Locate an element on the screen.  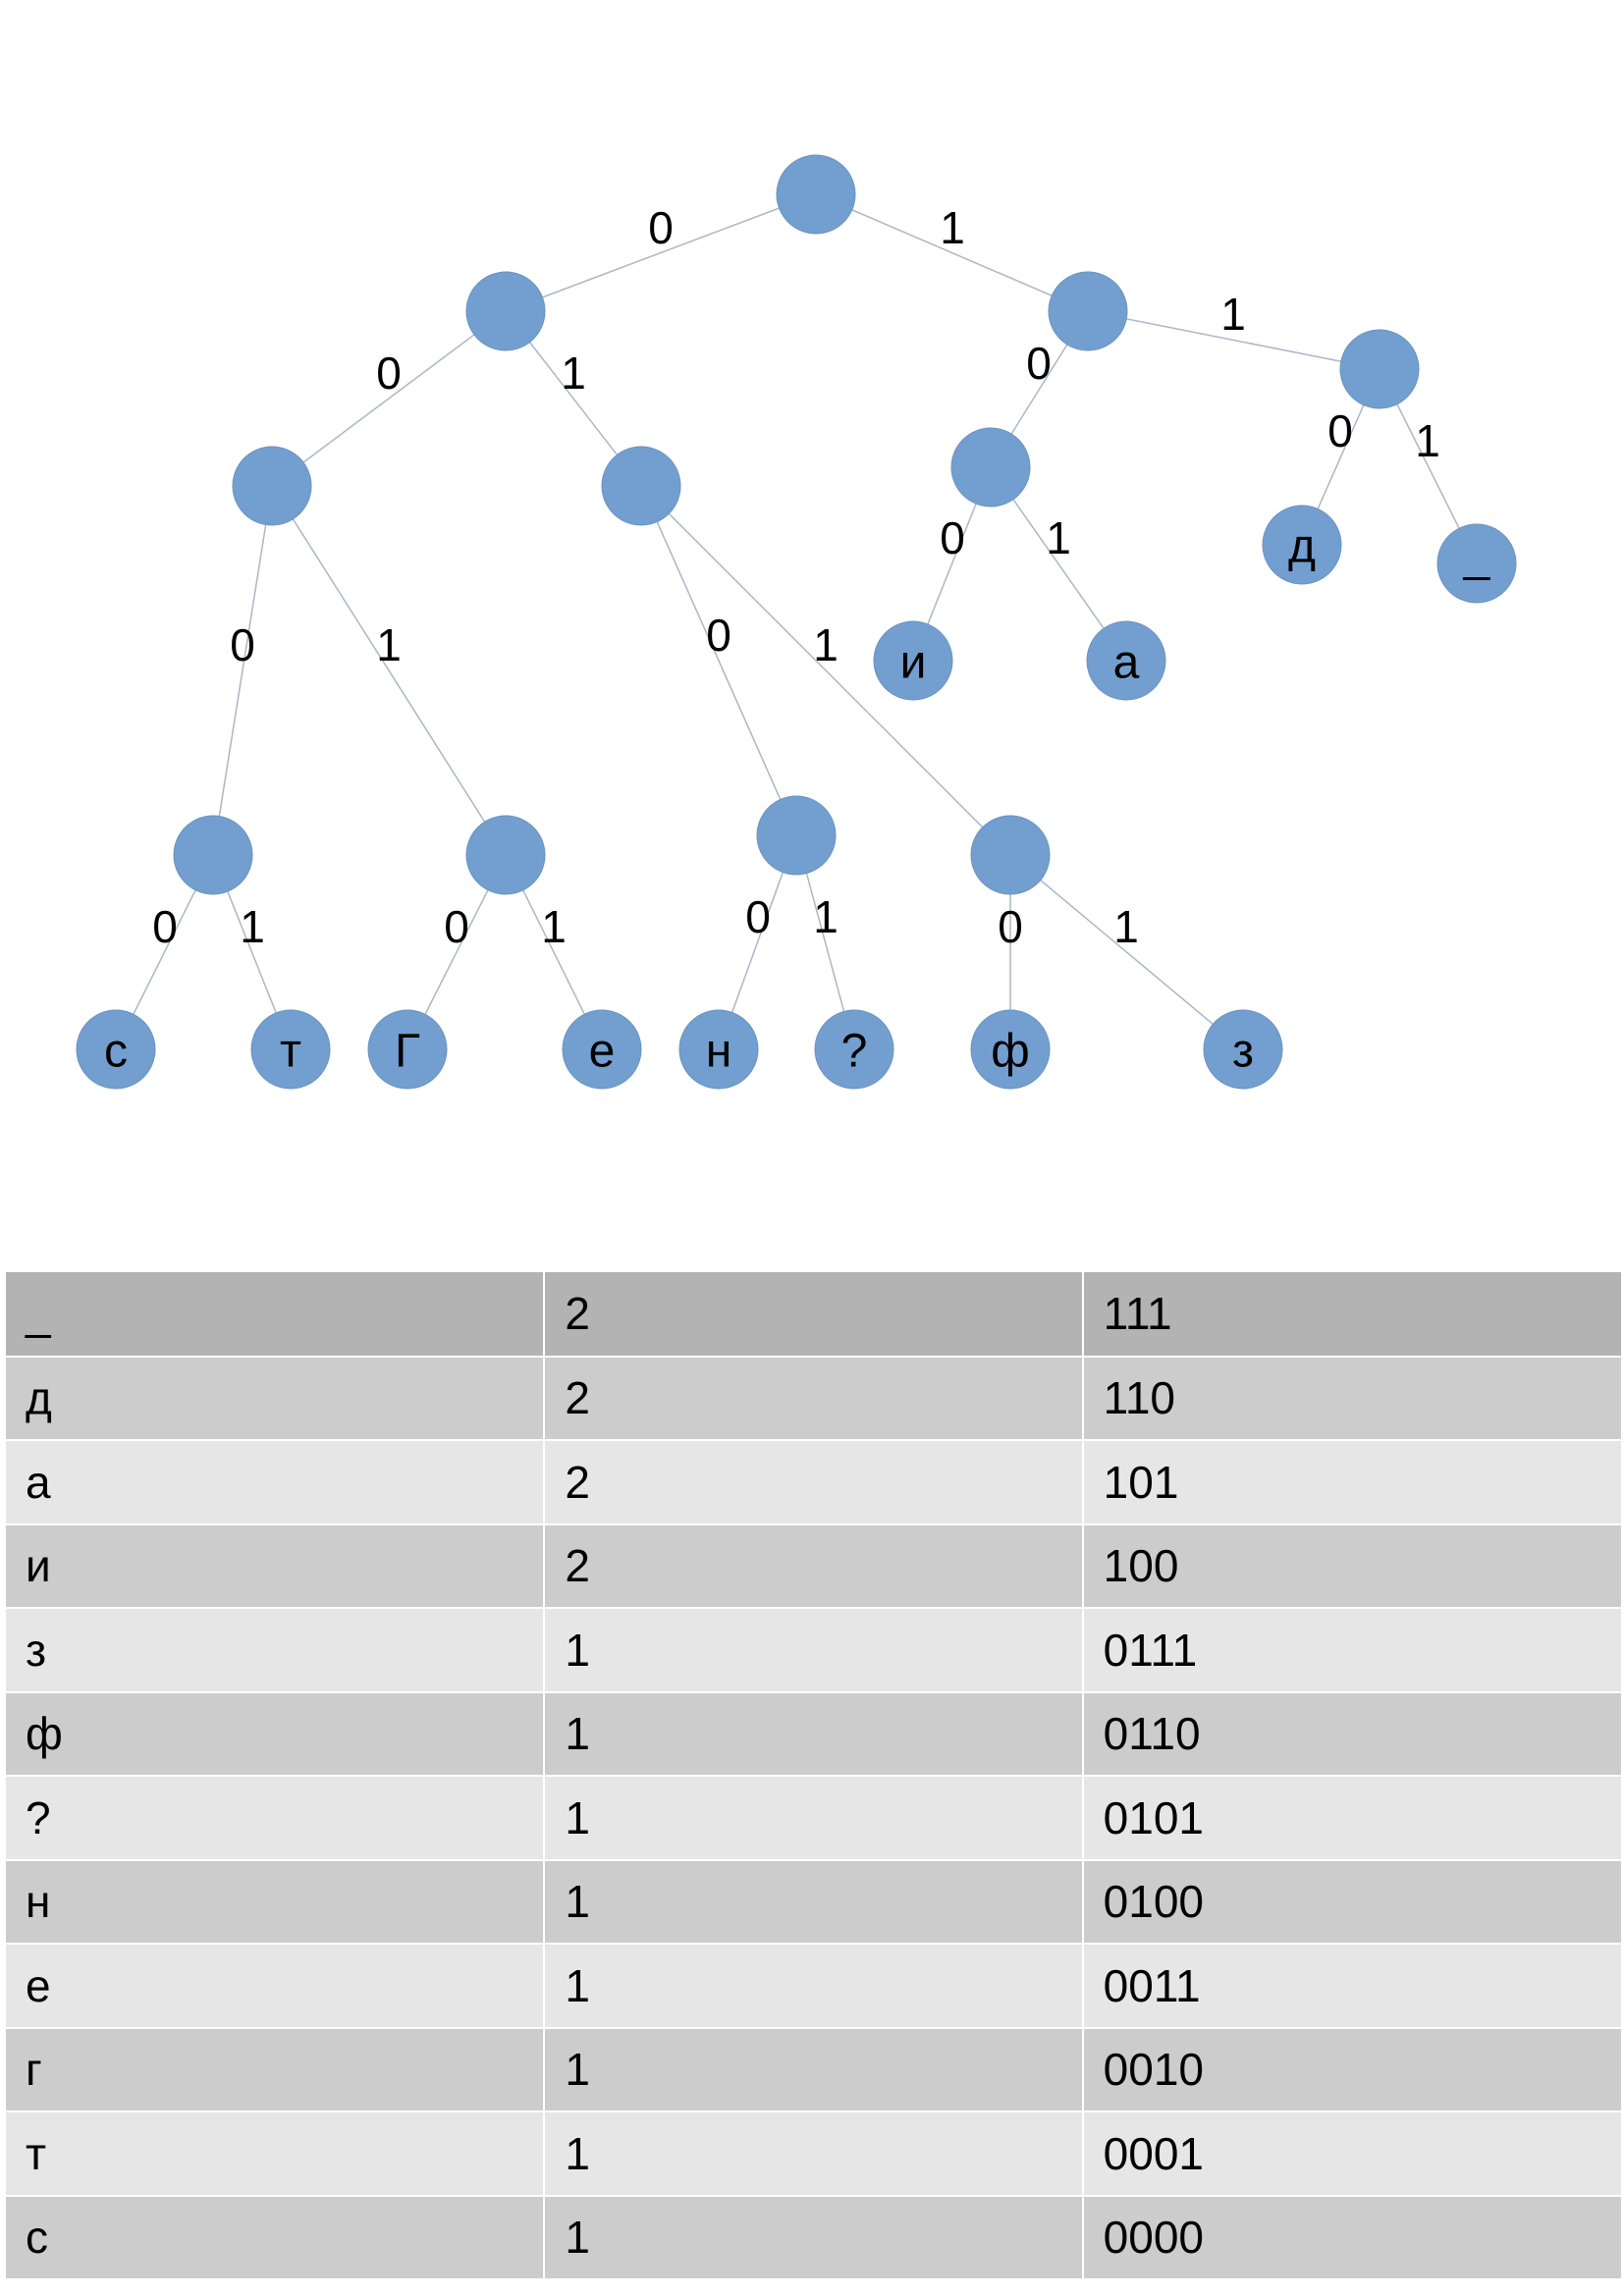
tree-leaf-node: т is located at coordinates (290, 1050).